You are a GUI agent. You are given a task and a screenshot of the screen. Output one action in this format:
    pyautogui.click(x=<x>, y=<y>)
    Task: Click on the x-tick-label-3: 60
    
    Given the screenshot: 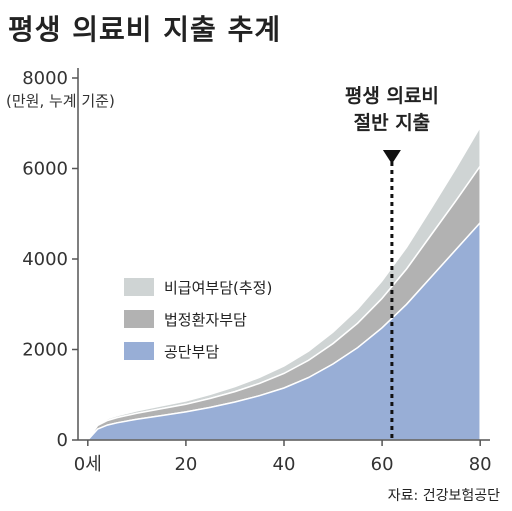 What is the action you would take?
    pyautogui.click(x=382, y=464)
    